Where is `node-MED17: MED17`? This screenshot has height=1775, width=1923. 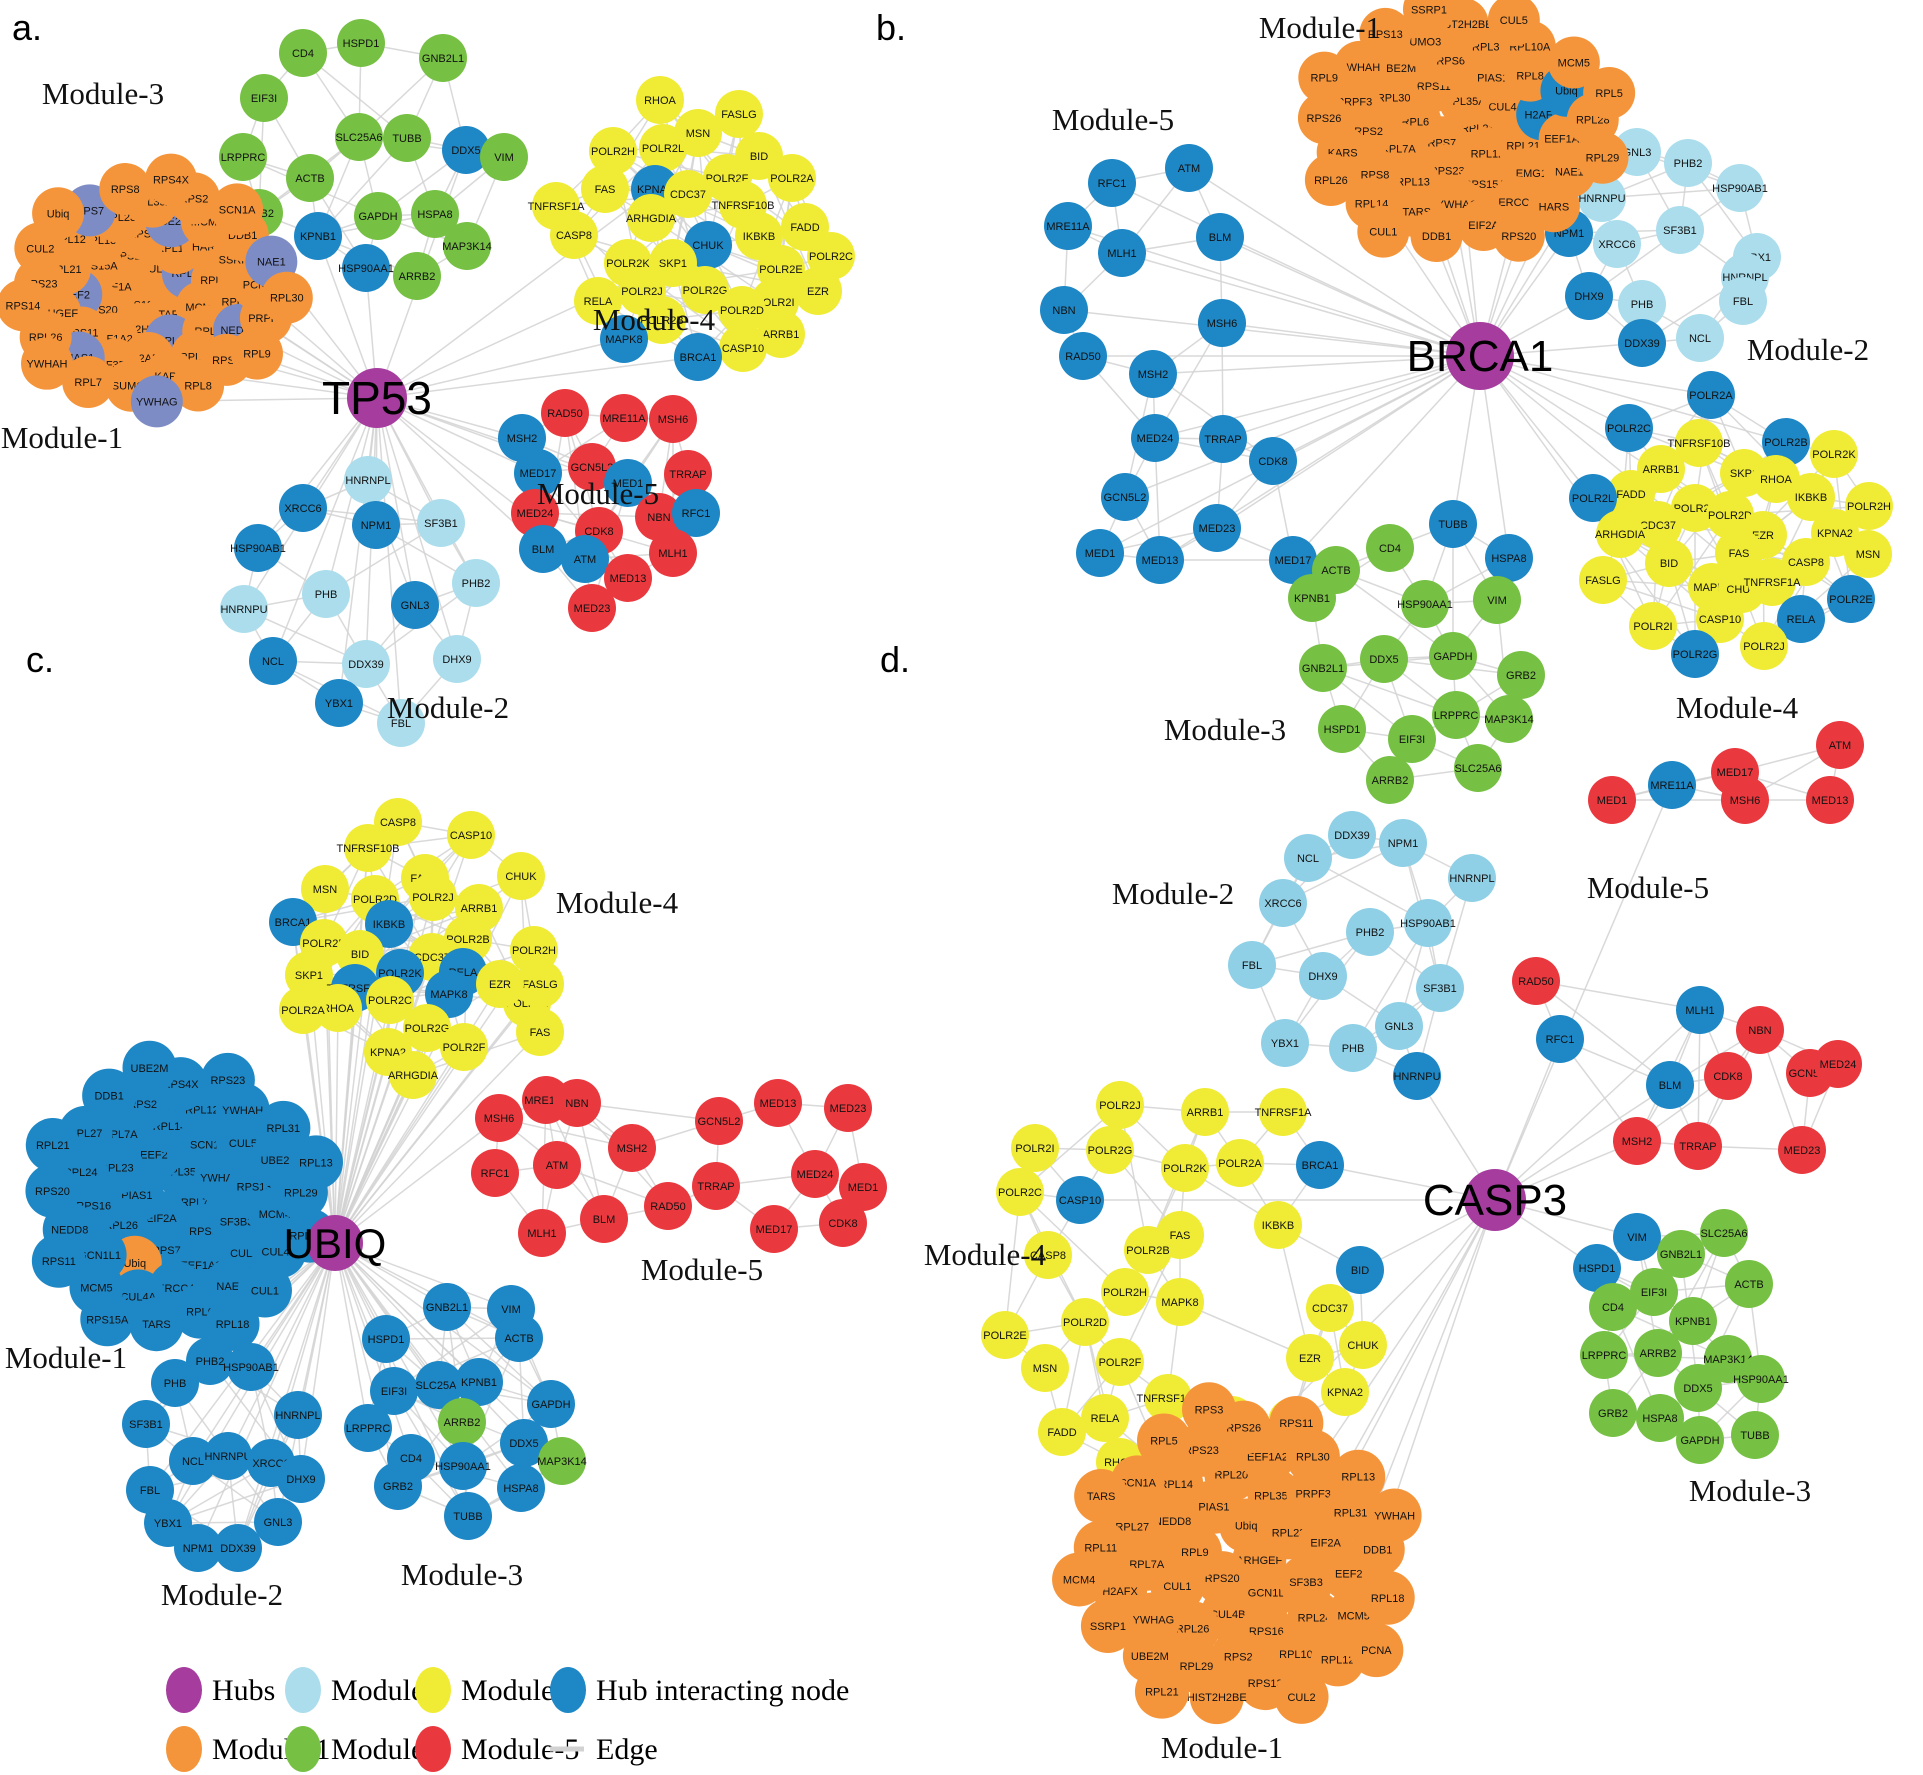
node-MED17: MED17 is located at coordinates (774, 1229).